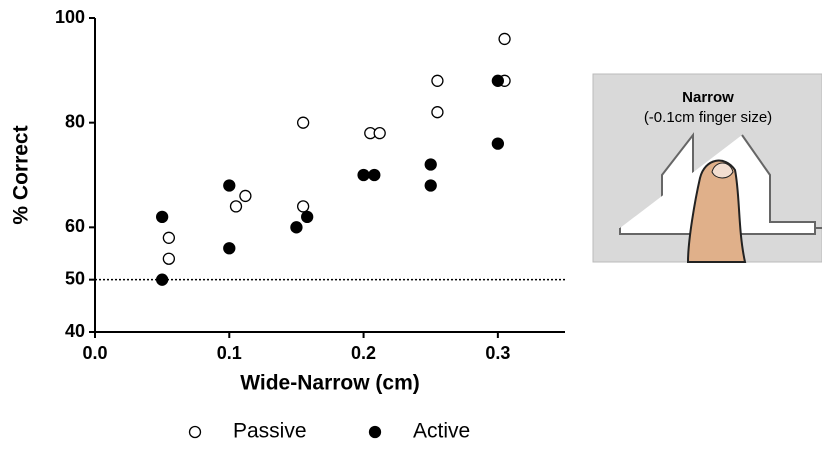 The width and height of the screenshot is (822, 451). What do you see at coordinates (75, 226) in the screenshot?
I see `y-tick-label: 60` at bounding box center [75, 226].